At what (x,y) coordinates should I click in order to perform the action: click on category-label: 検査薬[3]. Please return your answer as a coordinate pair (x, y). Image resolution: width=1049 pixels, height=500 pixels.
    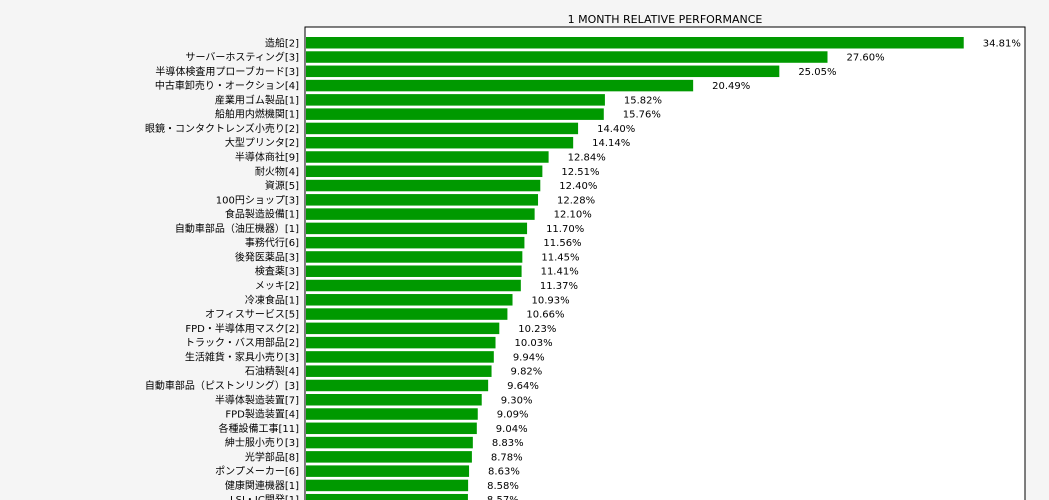
    Looking at the image, I should click on (277, 271).